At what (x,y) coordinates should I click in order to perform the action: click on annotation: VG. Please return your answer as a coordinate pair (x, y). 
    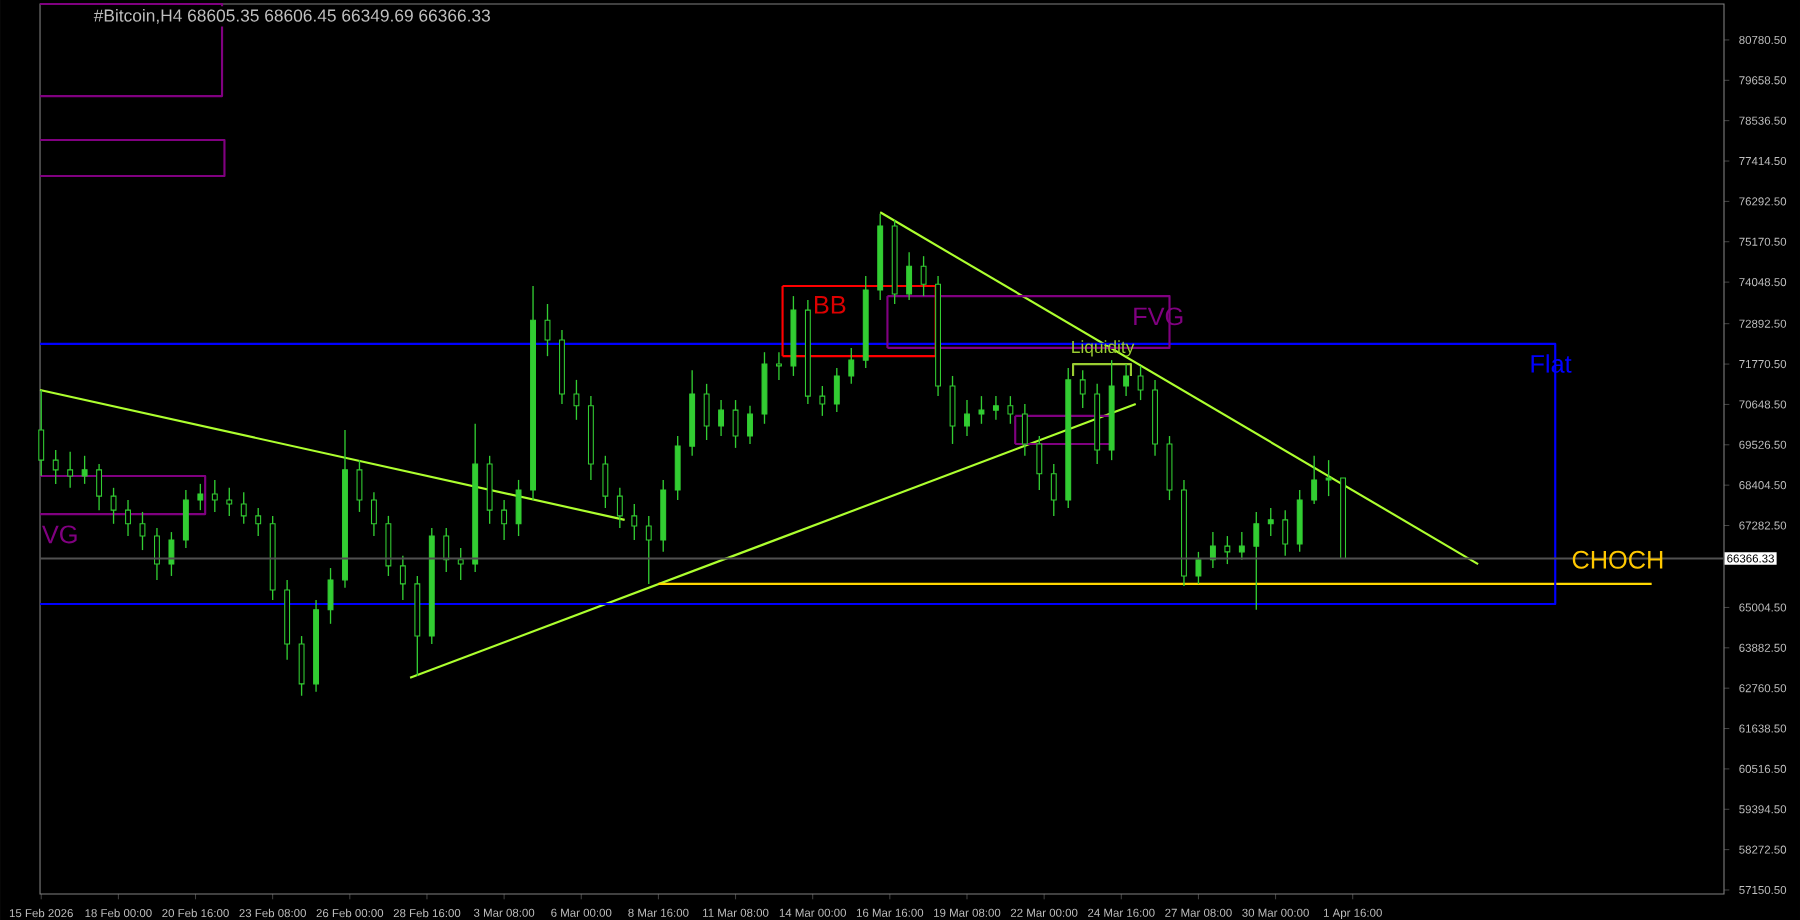
    Looking at the image, I should click on (59, 534).